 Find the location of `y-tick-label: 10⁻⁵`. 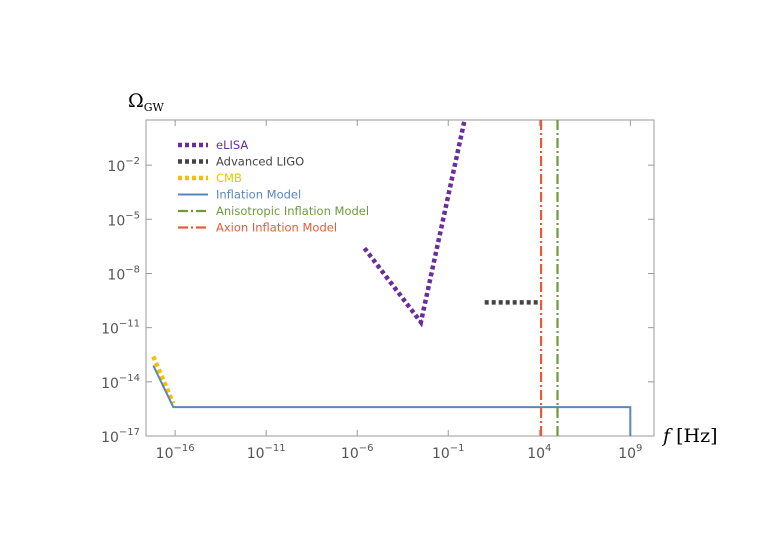

y-tick-label: 10⁻⁵ is located at coordinates (123, 219).